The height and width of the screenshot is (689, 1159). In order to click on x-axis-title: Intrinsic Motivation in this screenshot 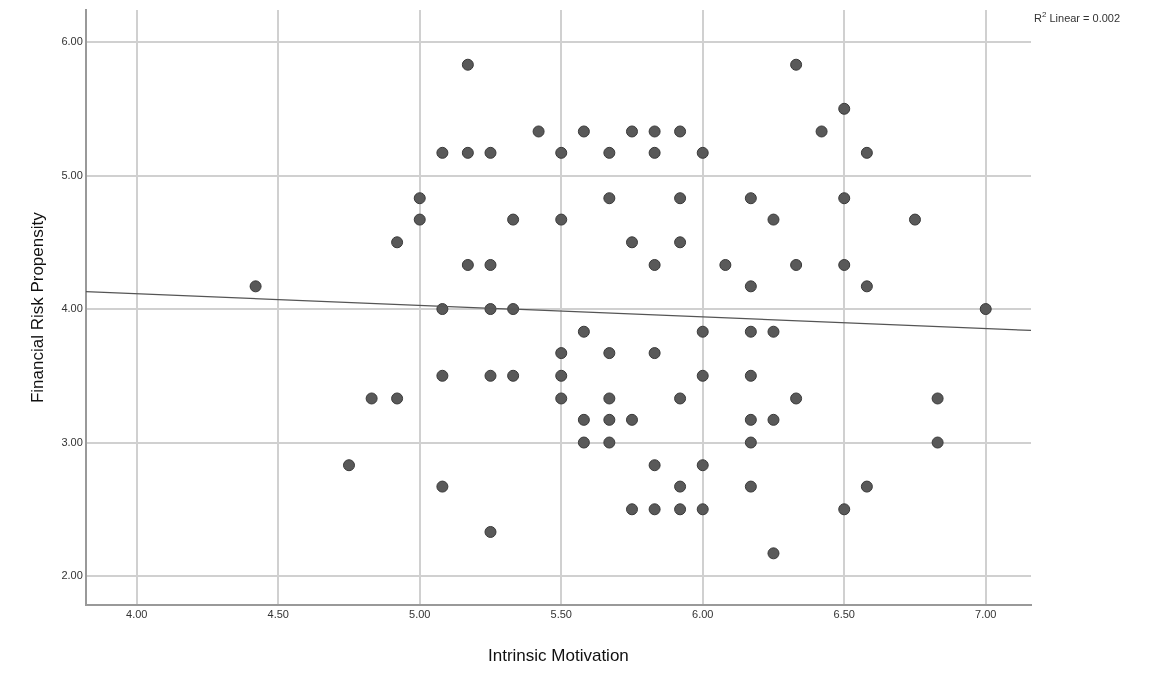, I will do `click(558, 656)`.